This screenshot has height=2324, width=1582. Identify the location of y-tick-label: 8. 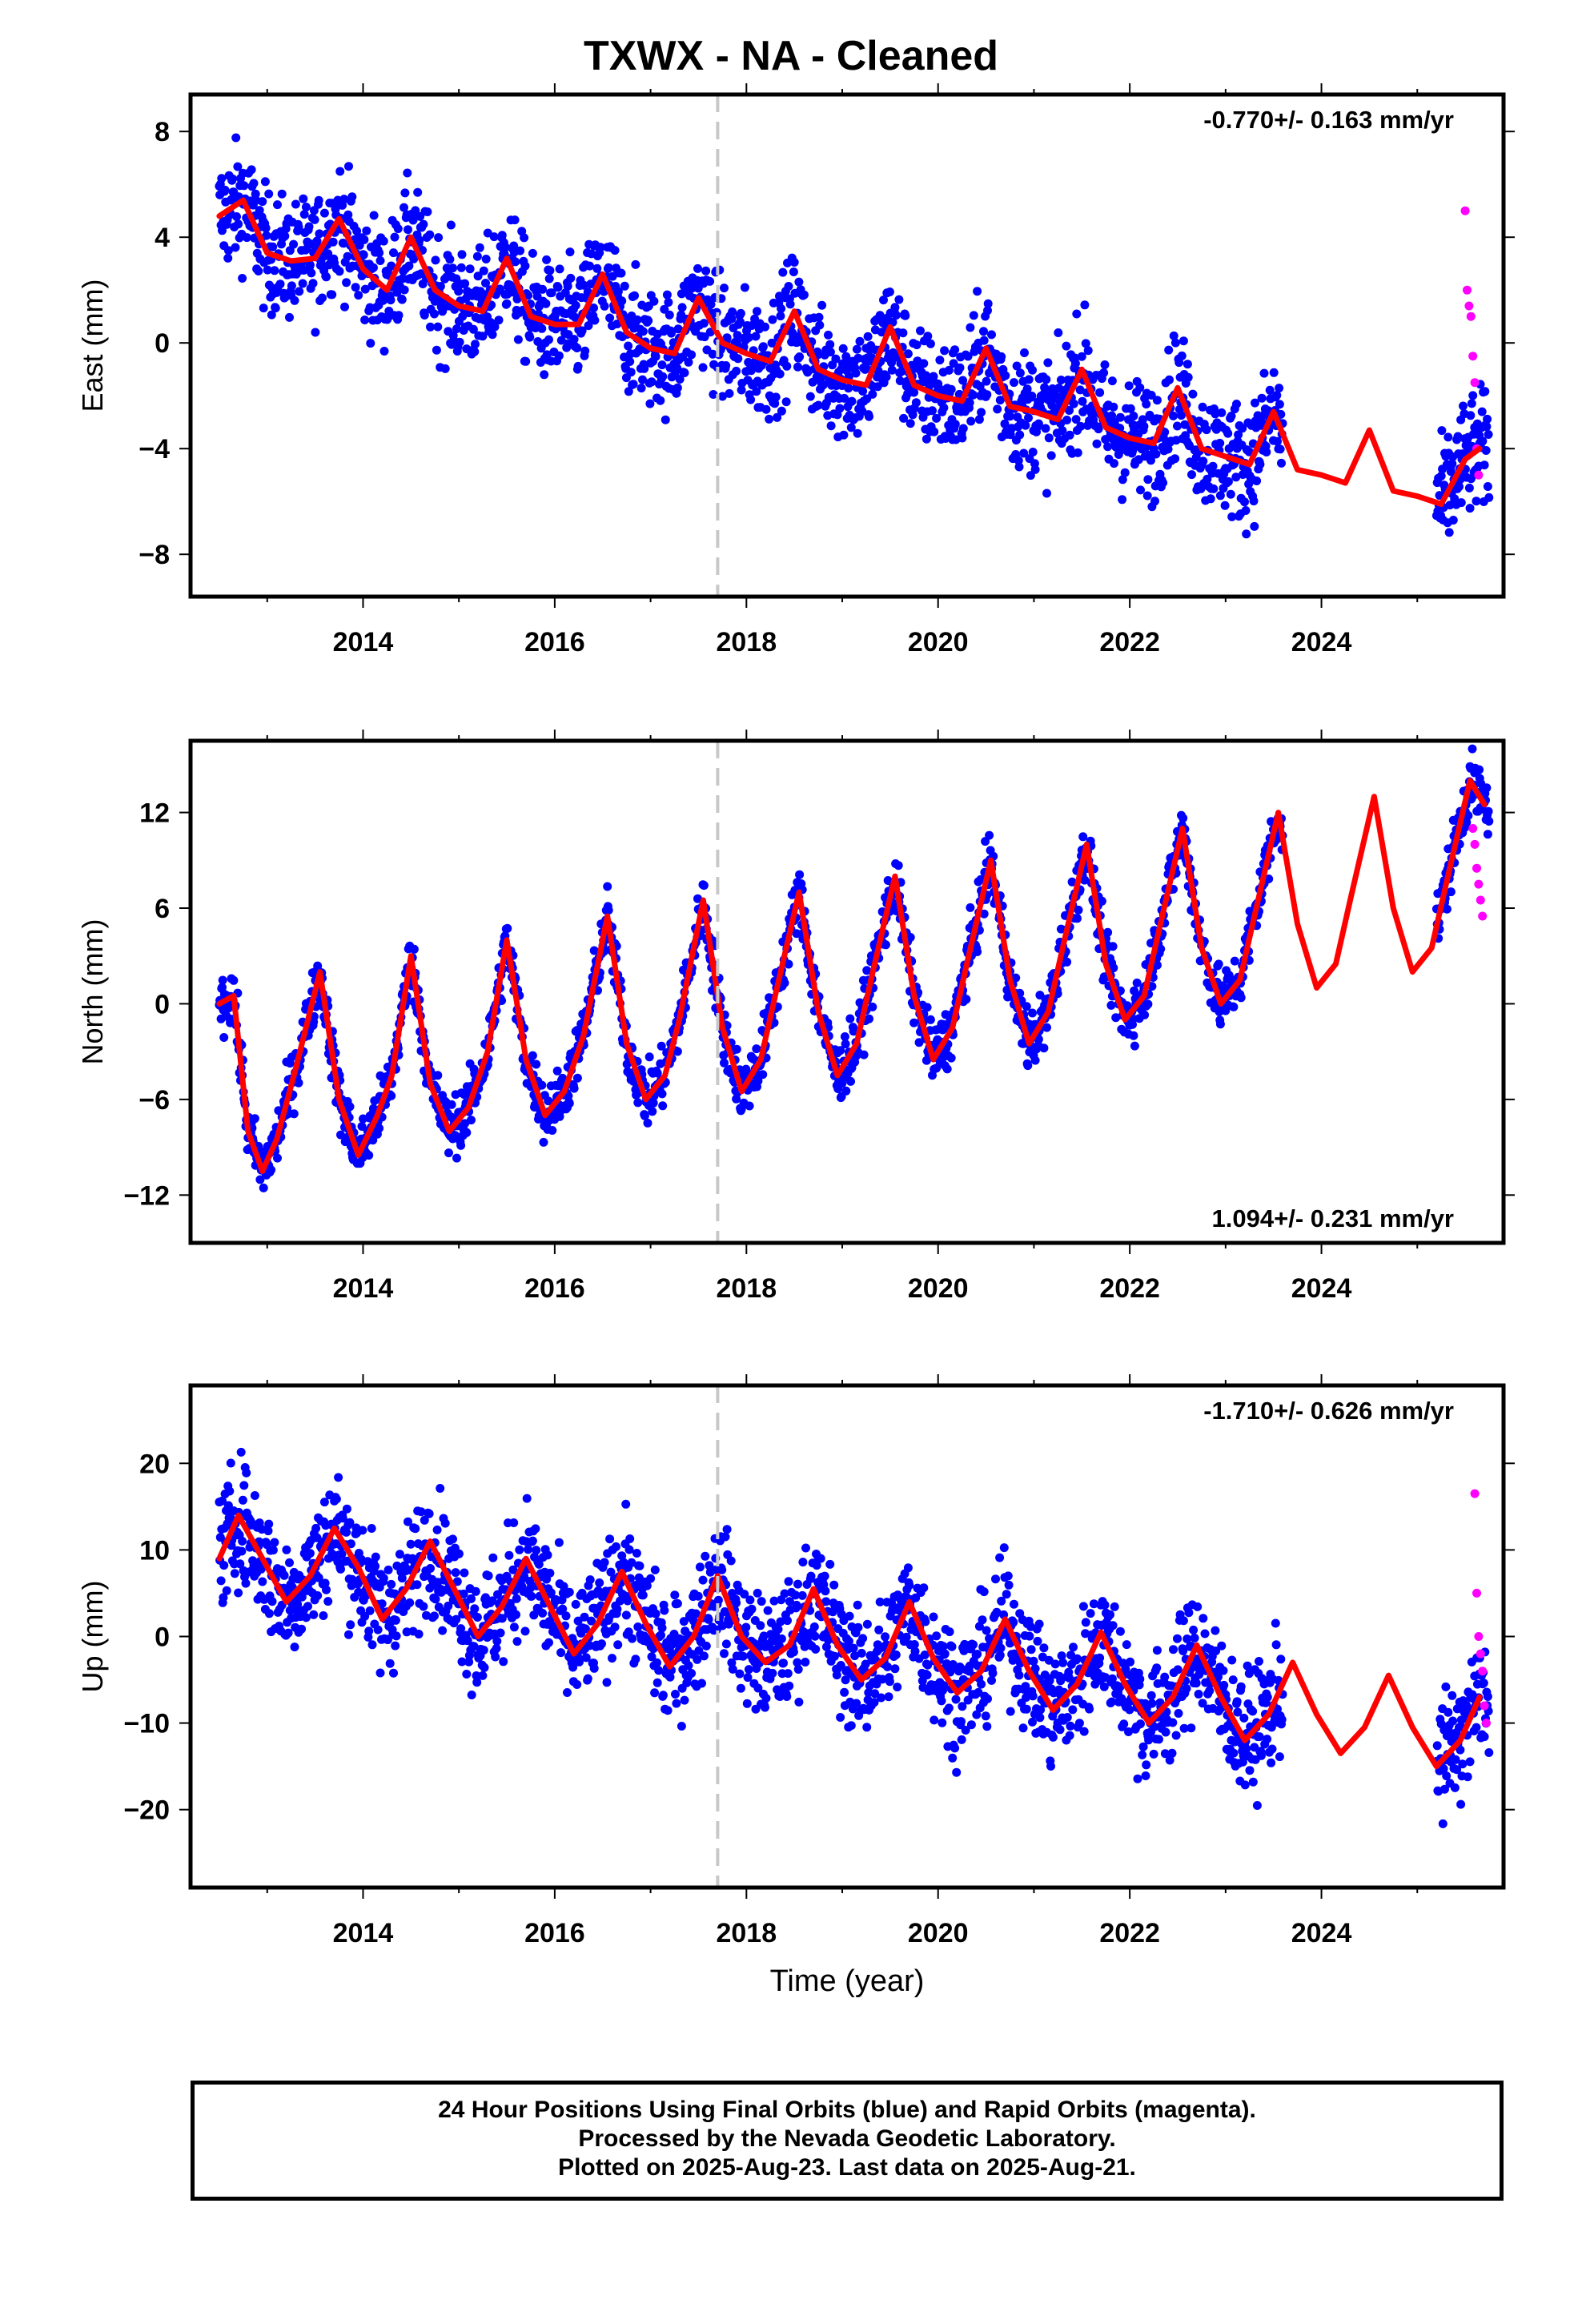
(162, 132).